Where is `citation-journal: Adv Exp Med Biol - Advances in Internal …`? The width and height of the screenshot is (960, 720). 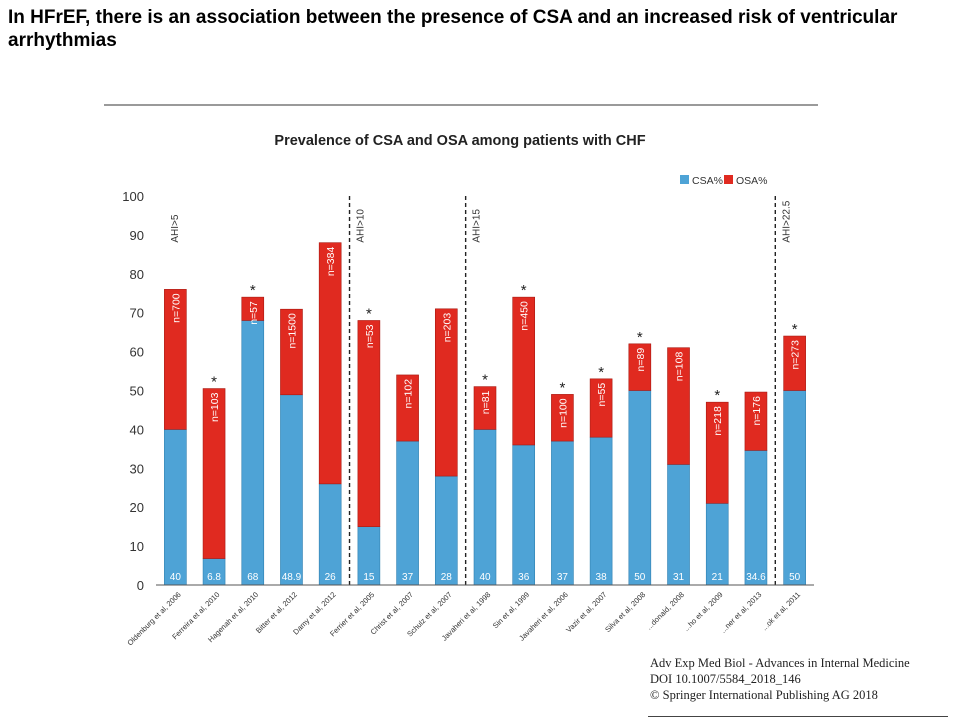 citation-journal: Adv Exp Med Biol - Advances in Internal … is located at coordinates (780, 663).